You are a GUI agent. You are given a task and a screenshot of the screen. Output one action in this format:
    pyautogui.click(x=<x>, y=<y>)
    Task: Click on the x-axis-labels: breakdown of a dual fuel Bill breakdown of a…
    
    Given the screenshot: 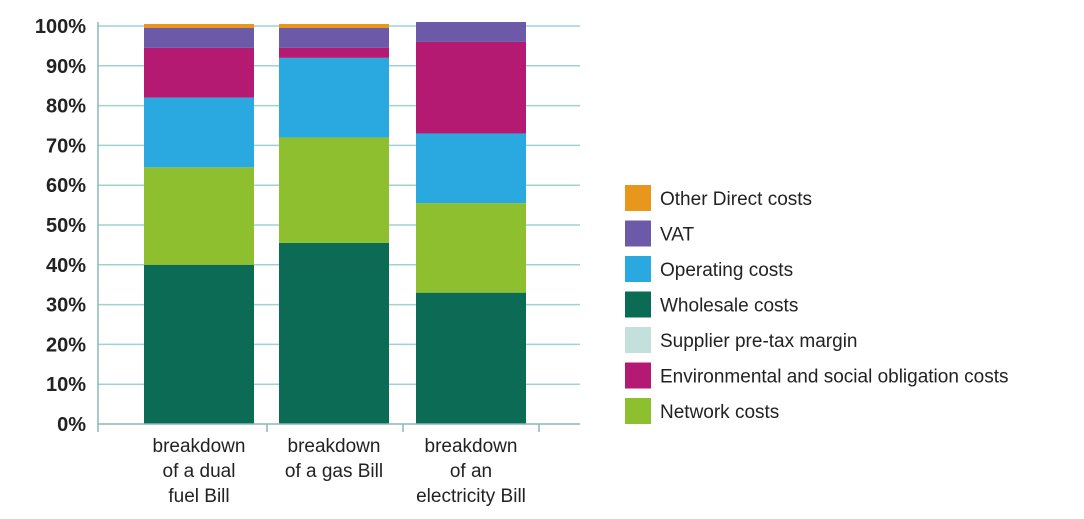 What is the action you would take?
    pyautogui.click(x=339, y=471)
    